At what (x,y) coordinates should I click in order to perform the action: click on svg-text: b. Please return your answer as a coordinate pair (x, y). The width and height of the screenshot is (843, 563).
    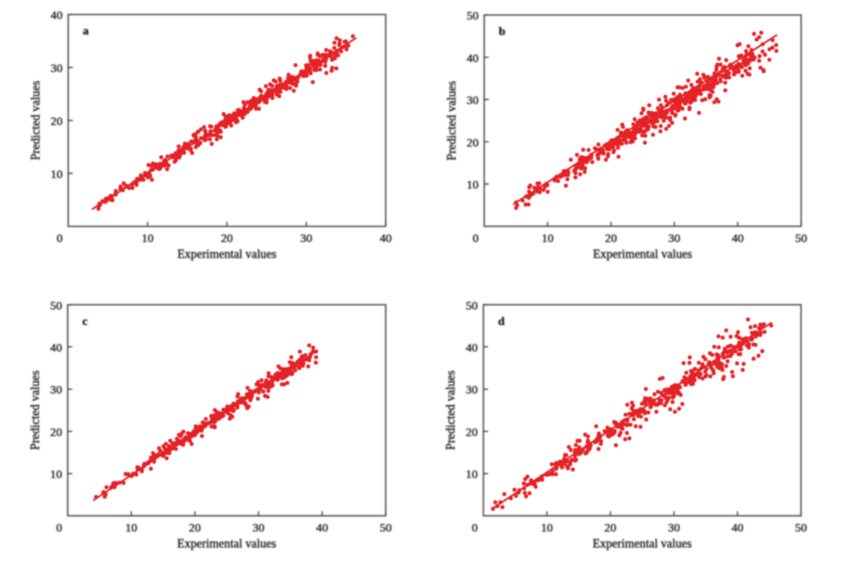
    Looking at the image, I should click on (502, 31).